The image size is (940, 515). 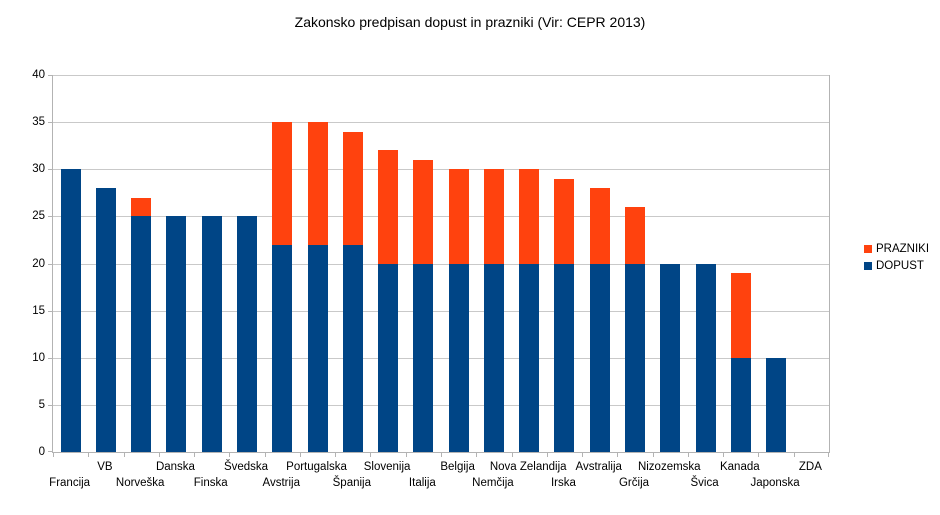 What do you see at coordinates (422, 483) in the screenshot?
I see `x-axis-category-label: Italija` at bounding box center [422, 483].